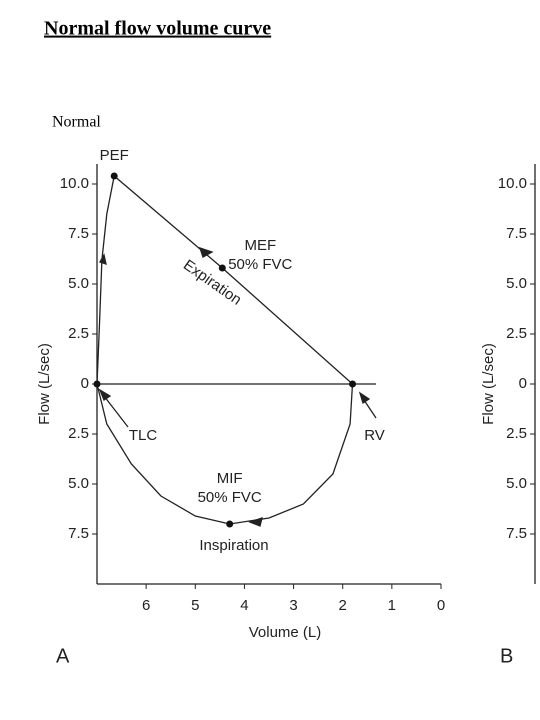  I want to click on x-tick-label: 3, so click(293, 605).